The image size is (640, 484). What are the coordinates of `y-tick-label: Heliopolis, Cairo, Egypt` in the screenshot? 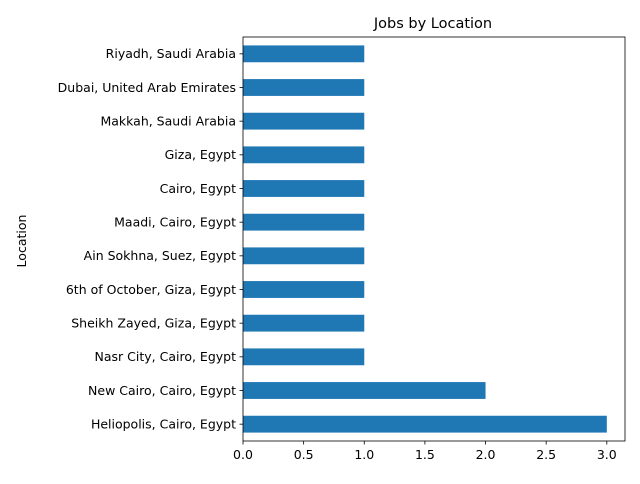 It's located at (163, 424).